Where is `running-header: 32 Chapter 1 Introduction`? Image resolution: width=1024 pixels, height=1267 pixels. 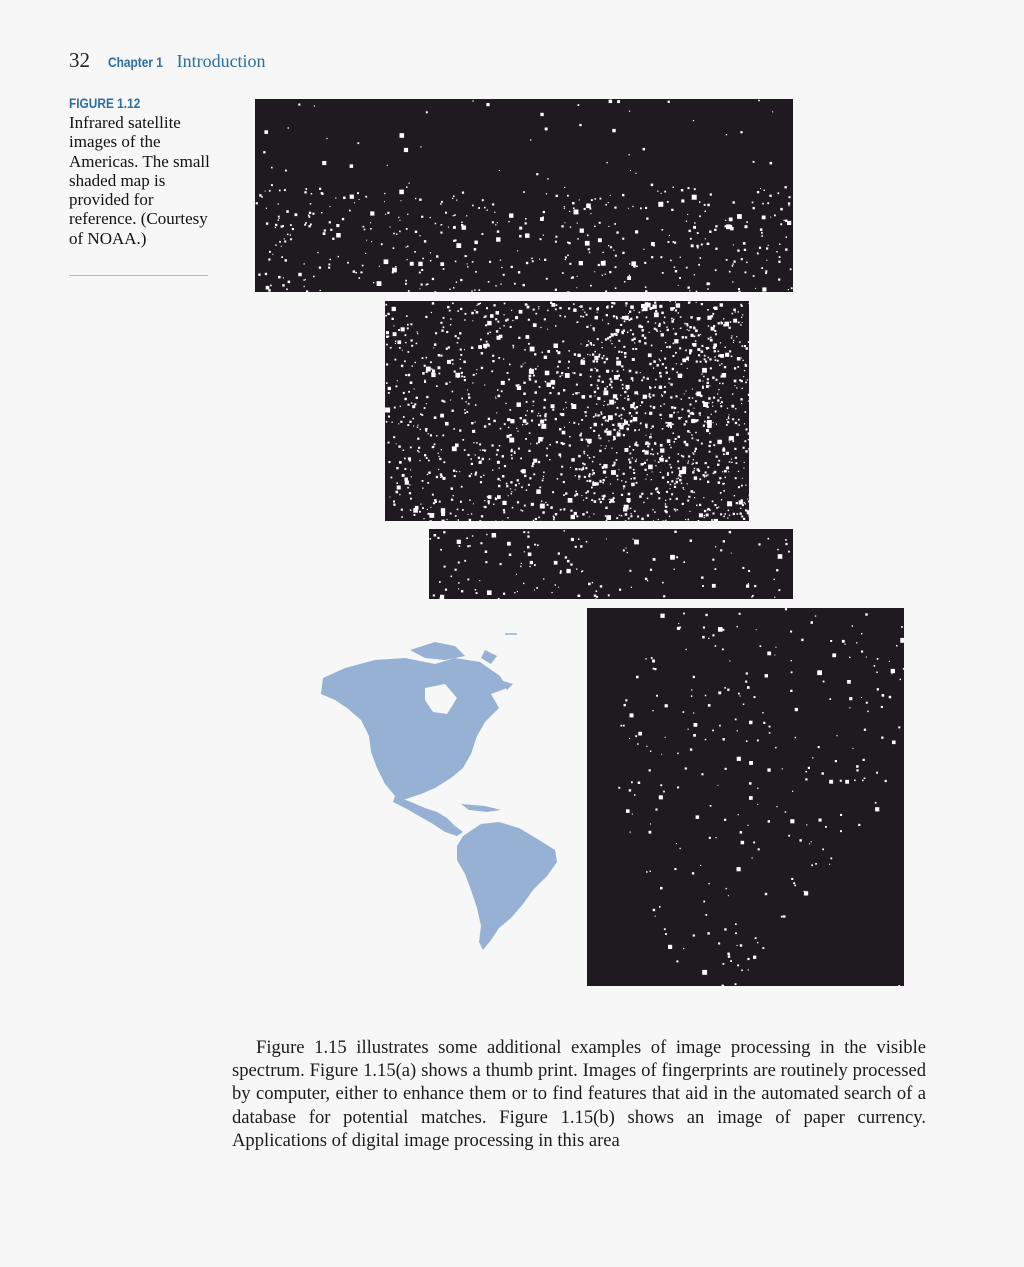
running-header: 32 Chapter 1 Introduction is located at coordinates (167, 62).